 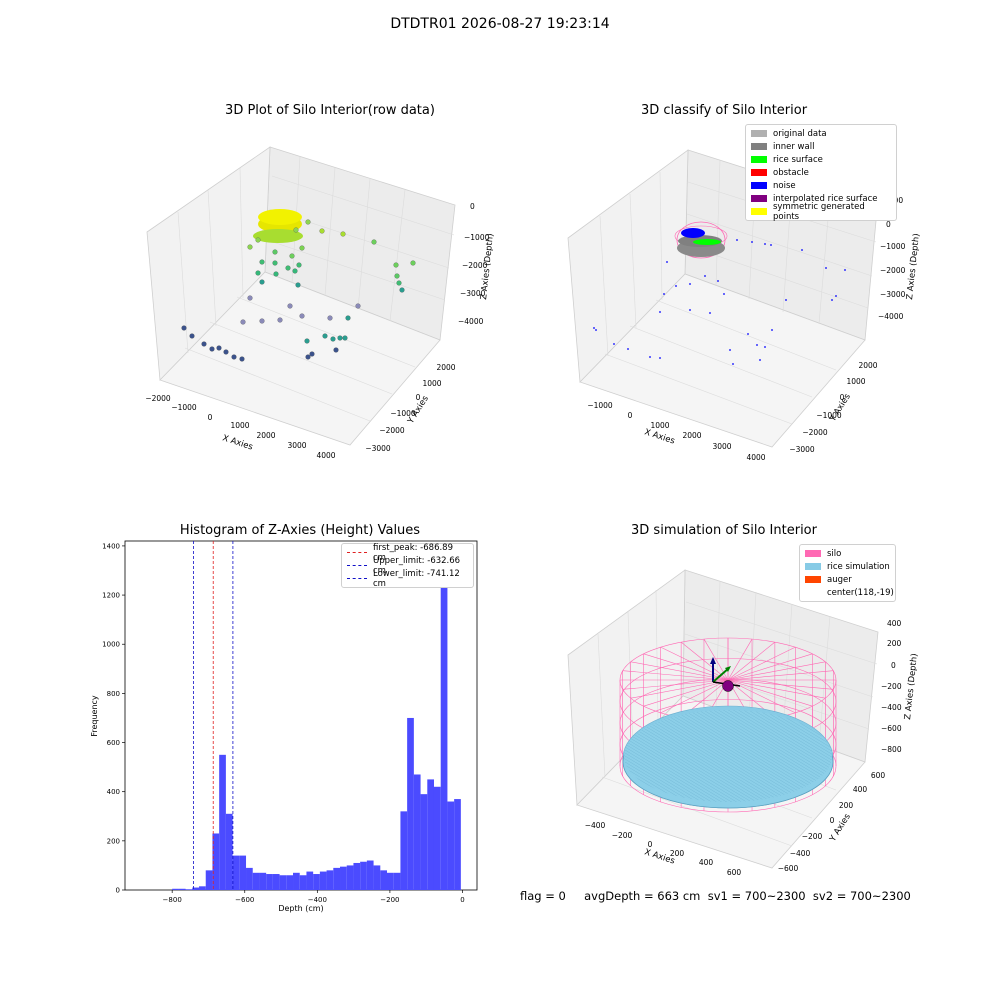 What do you see at coordinates (418, 397) in the screenshot?
I see `plot1-ytick-3: 0` at bounding box center [418, 397].